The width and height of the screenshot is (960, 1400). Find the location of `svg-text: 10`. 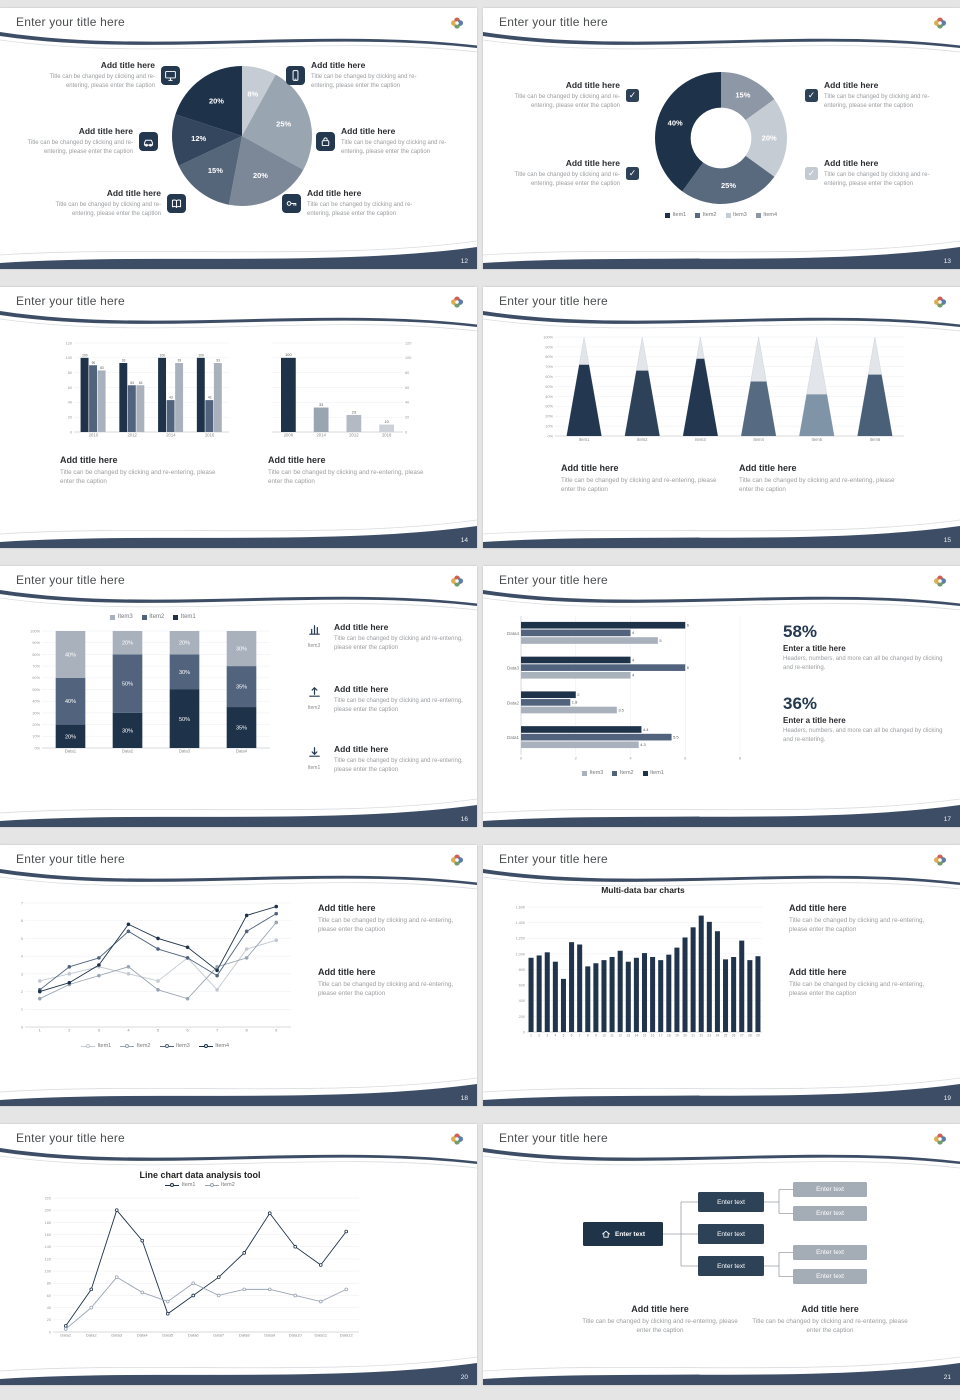

svg-text: 10 is located at coordinates (604, 1036).